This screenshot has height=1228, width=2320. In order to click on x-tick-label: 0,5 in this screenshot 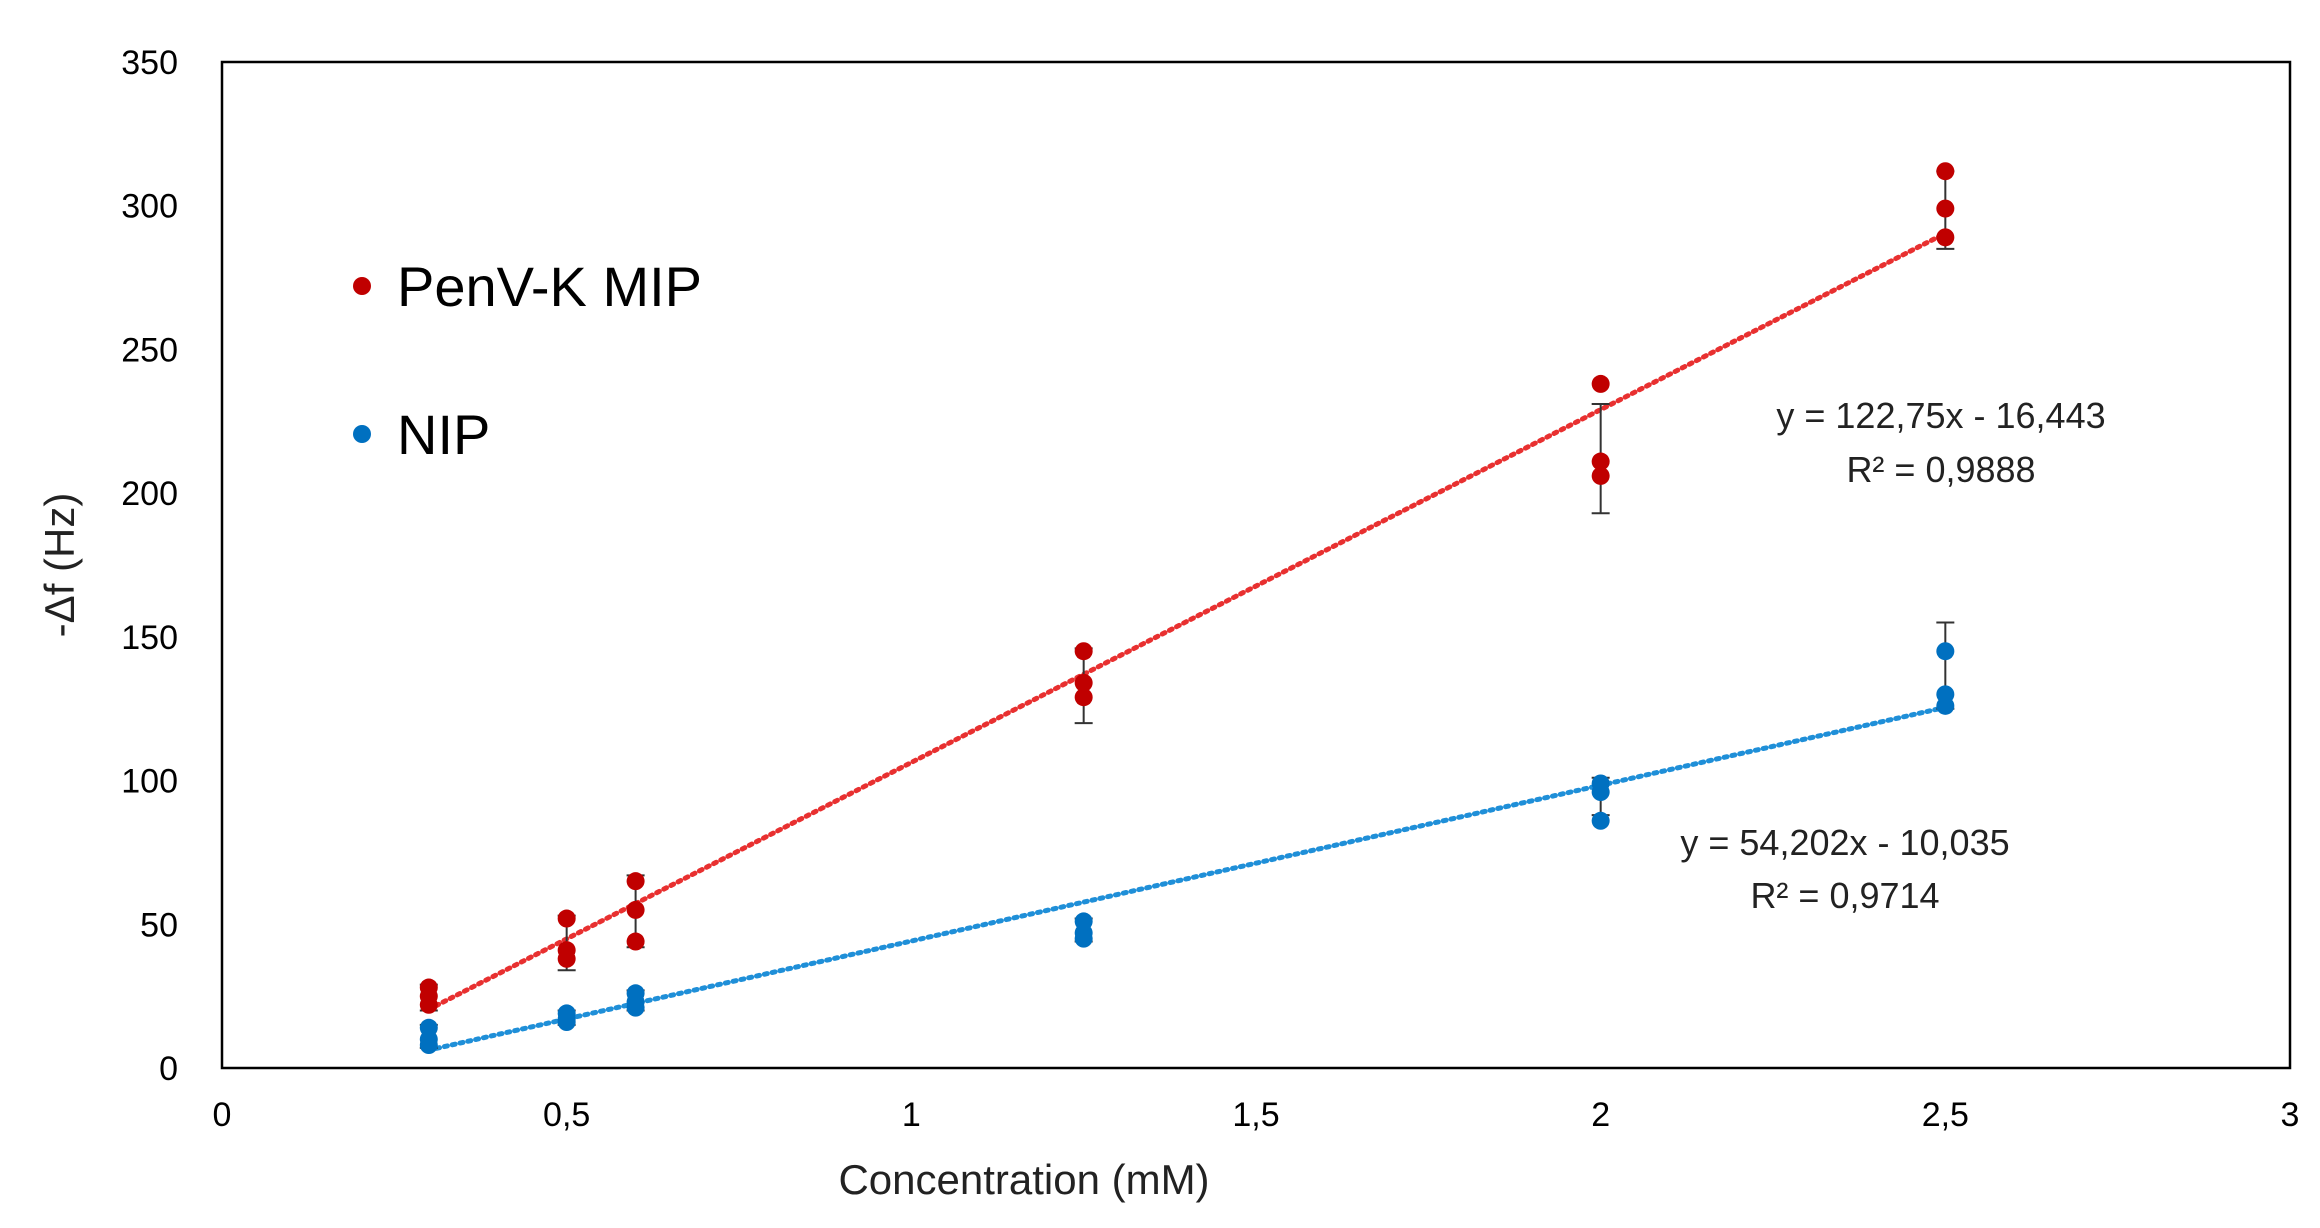, I will do `click(566, 1115)`.